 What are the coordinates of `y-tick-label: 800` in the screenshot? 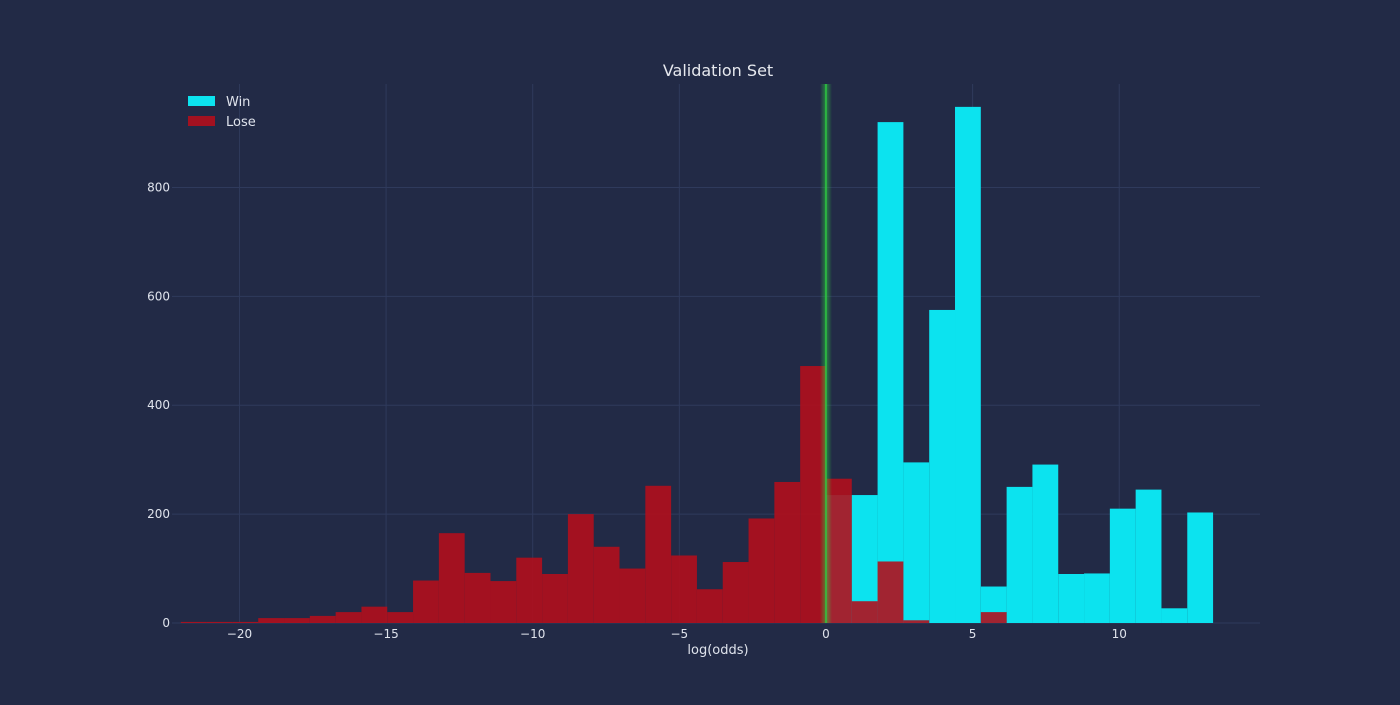 It's located at (158, 187).